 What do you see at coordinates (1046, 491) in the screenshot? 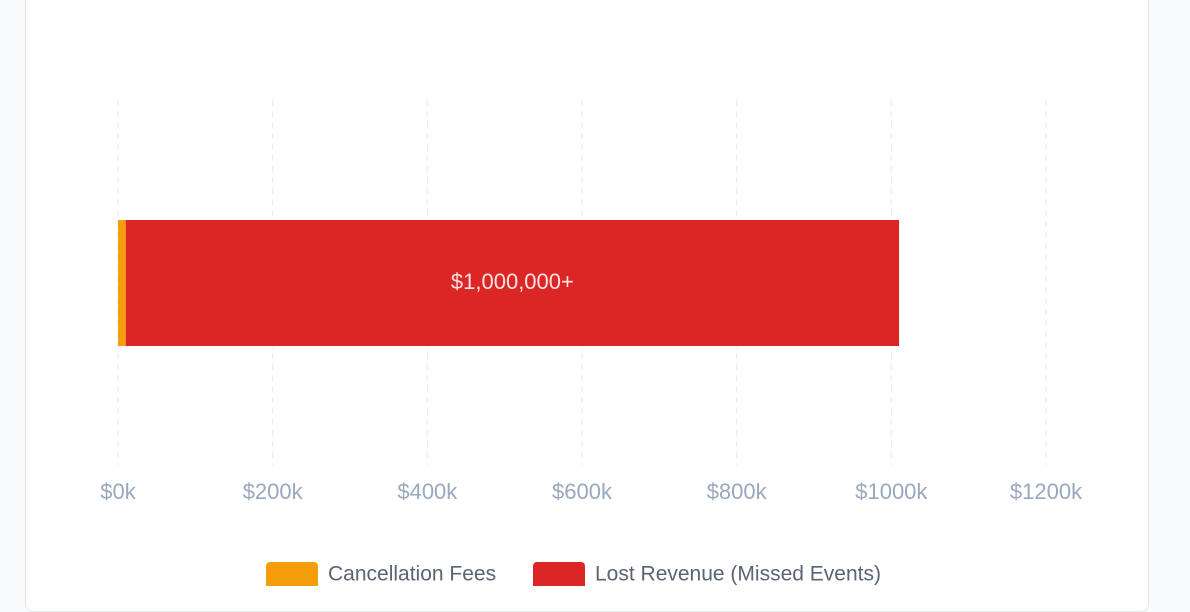
I see `x-tick-label: $1200k` at bounding box center [1046, 491].